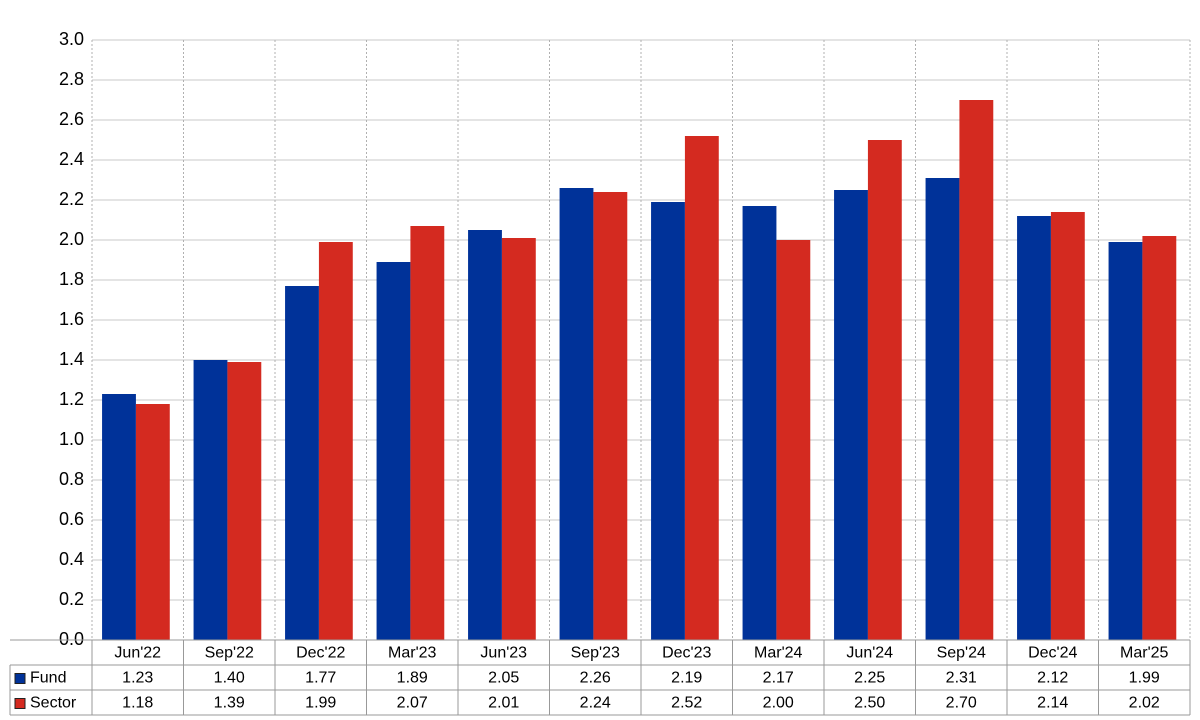 Image resolution: width=1200 pixels, height=720 pixels. Describe the element at coordinates (686, 703) in the screenshot. I see `table-value: 2.52` at that location.